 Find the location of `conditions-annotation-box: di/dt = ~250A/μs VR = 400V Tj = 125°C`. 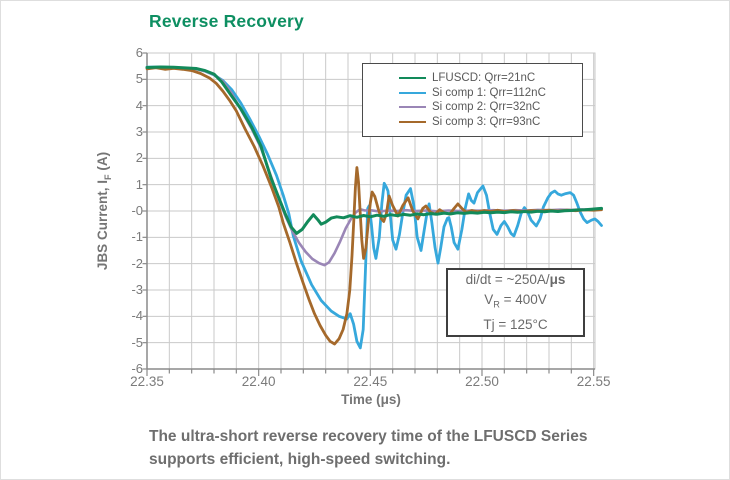

conditions-annotation-box: di/dt = ~250A/μs VR = 400V Tj = 125°C is located at coordinates (515, 302).